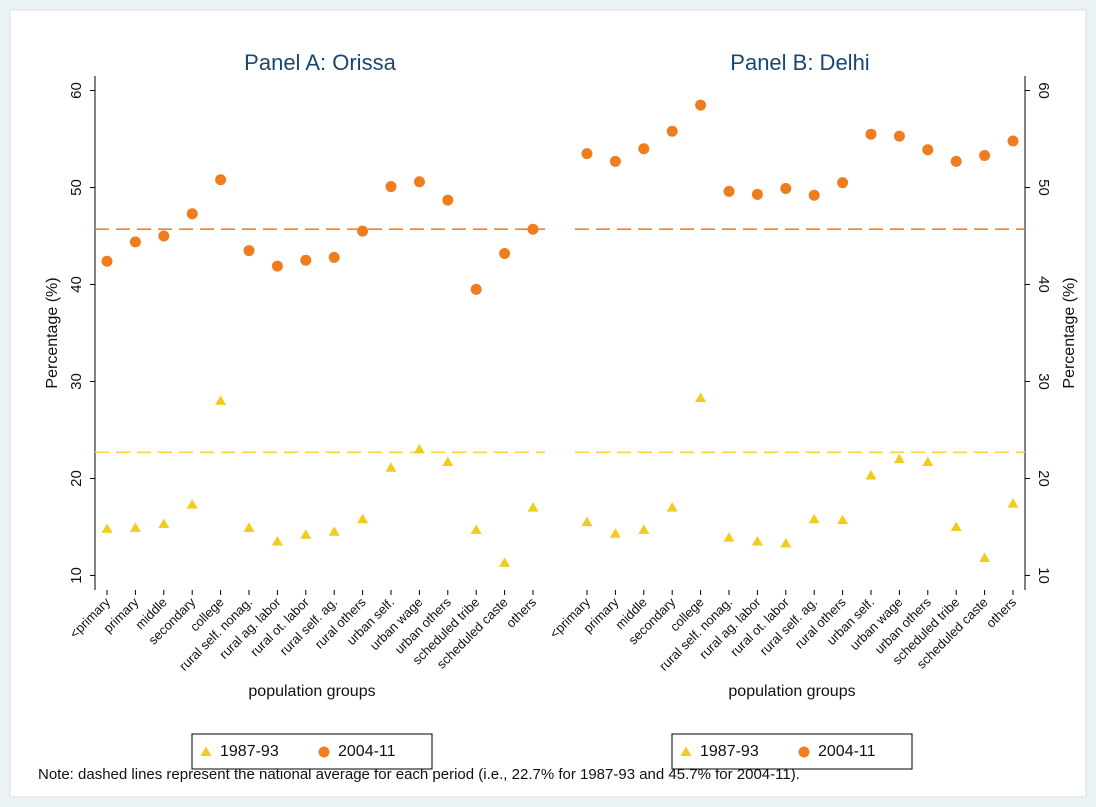  I want to click on panel-title: Panel B: Delhi, so click(799, 62).